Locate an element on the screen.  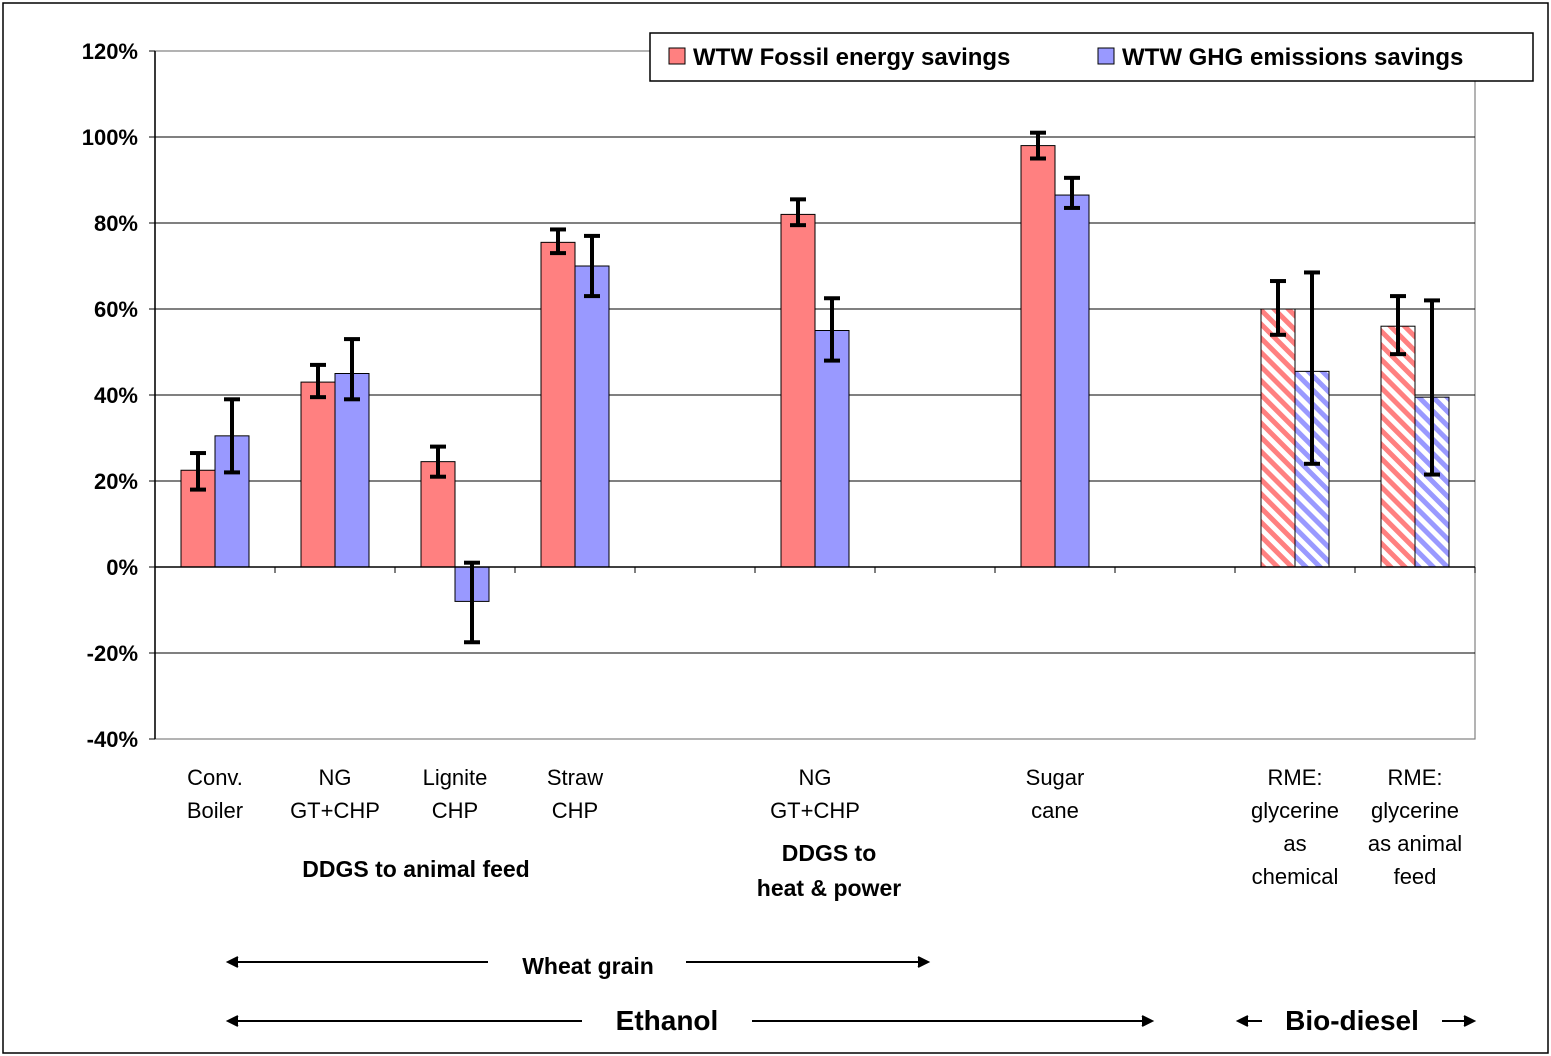
y-tick-label: 100% is located at coordinates (110, 137).